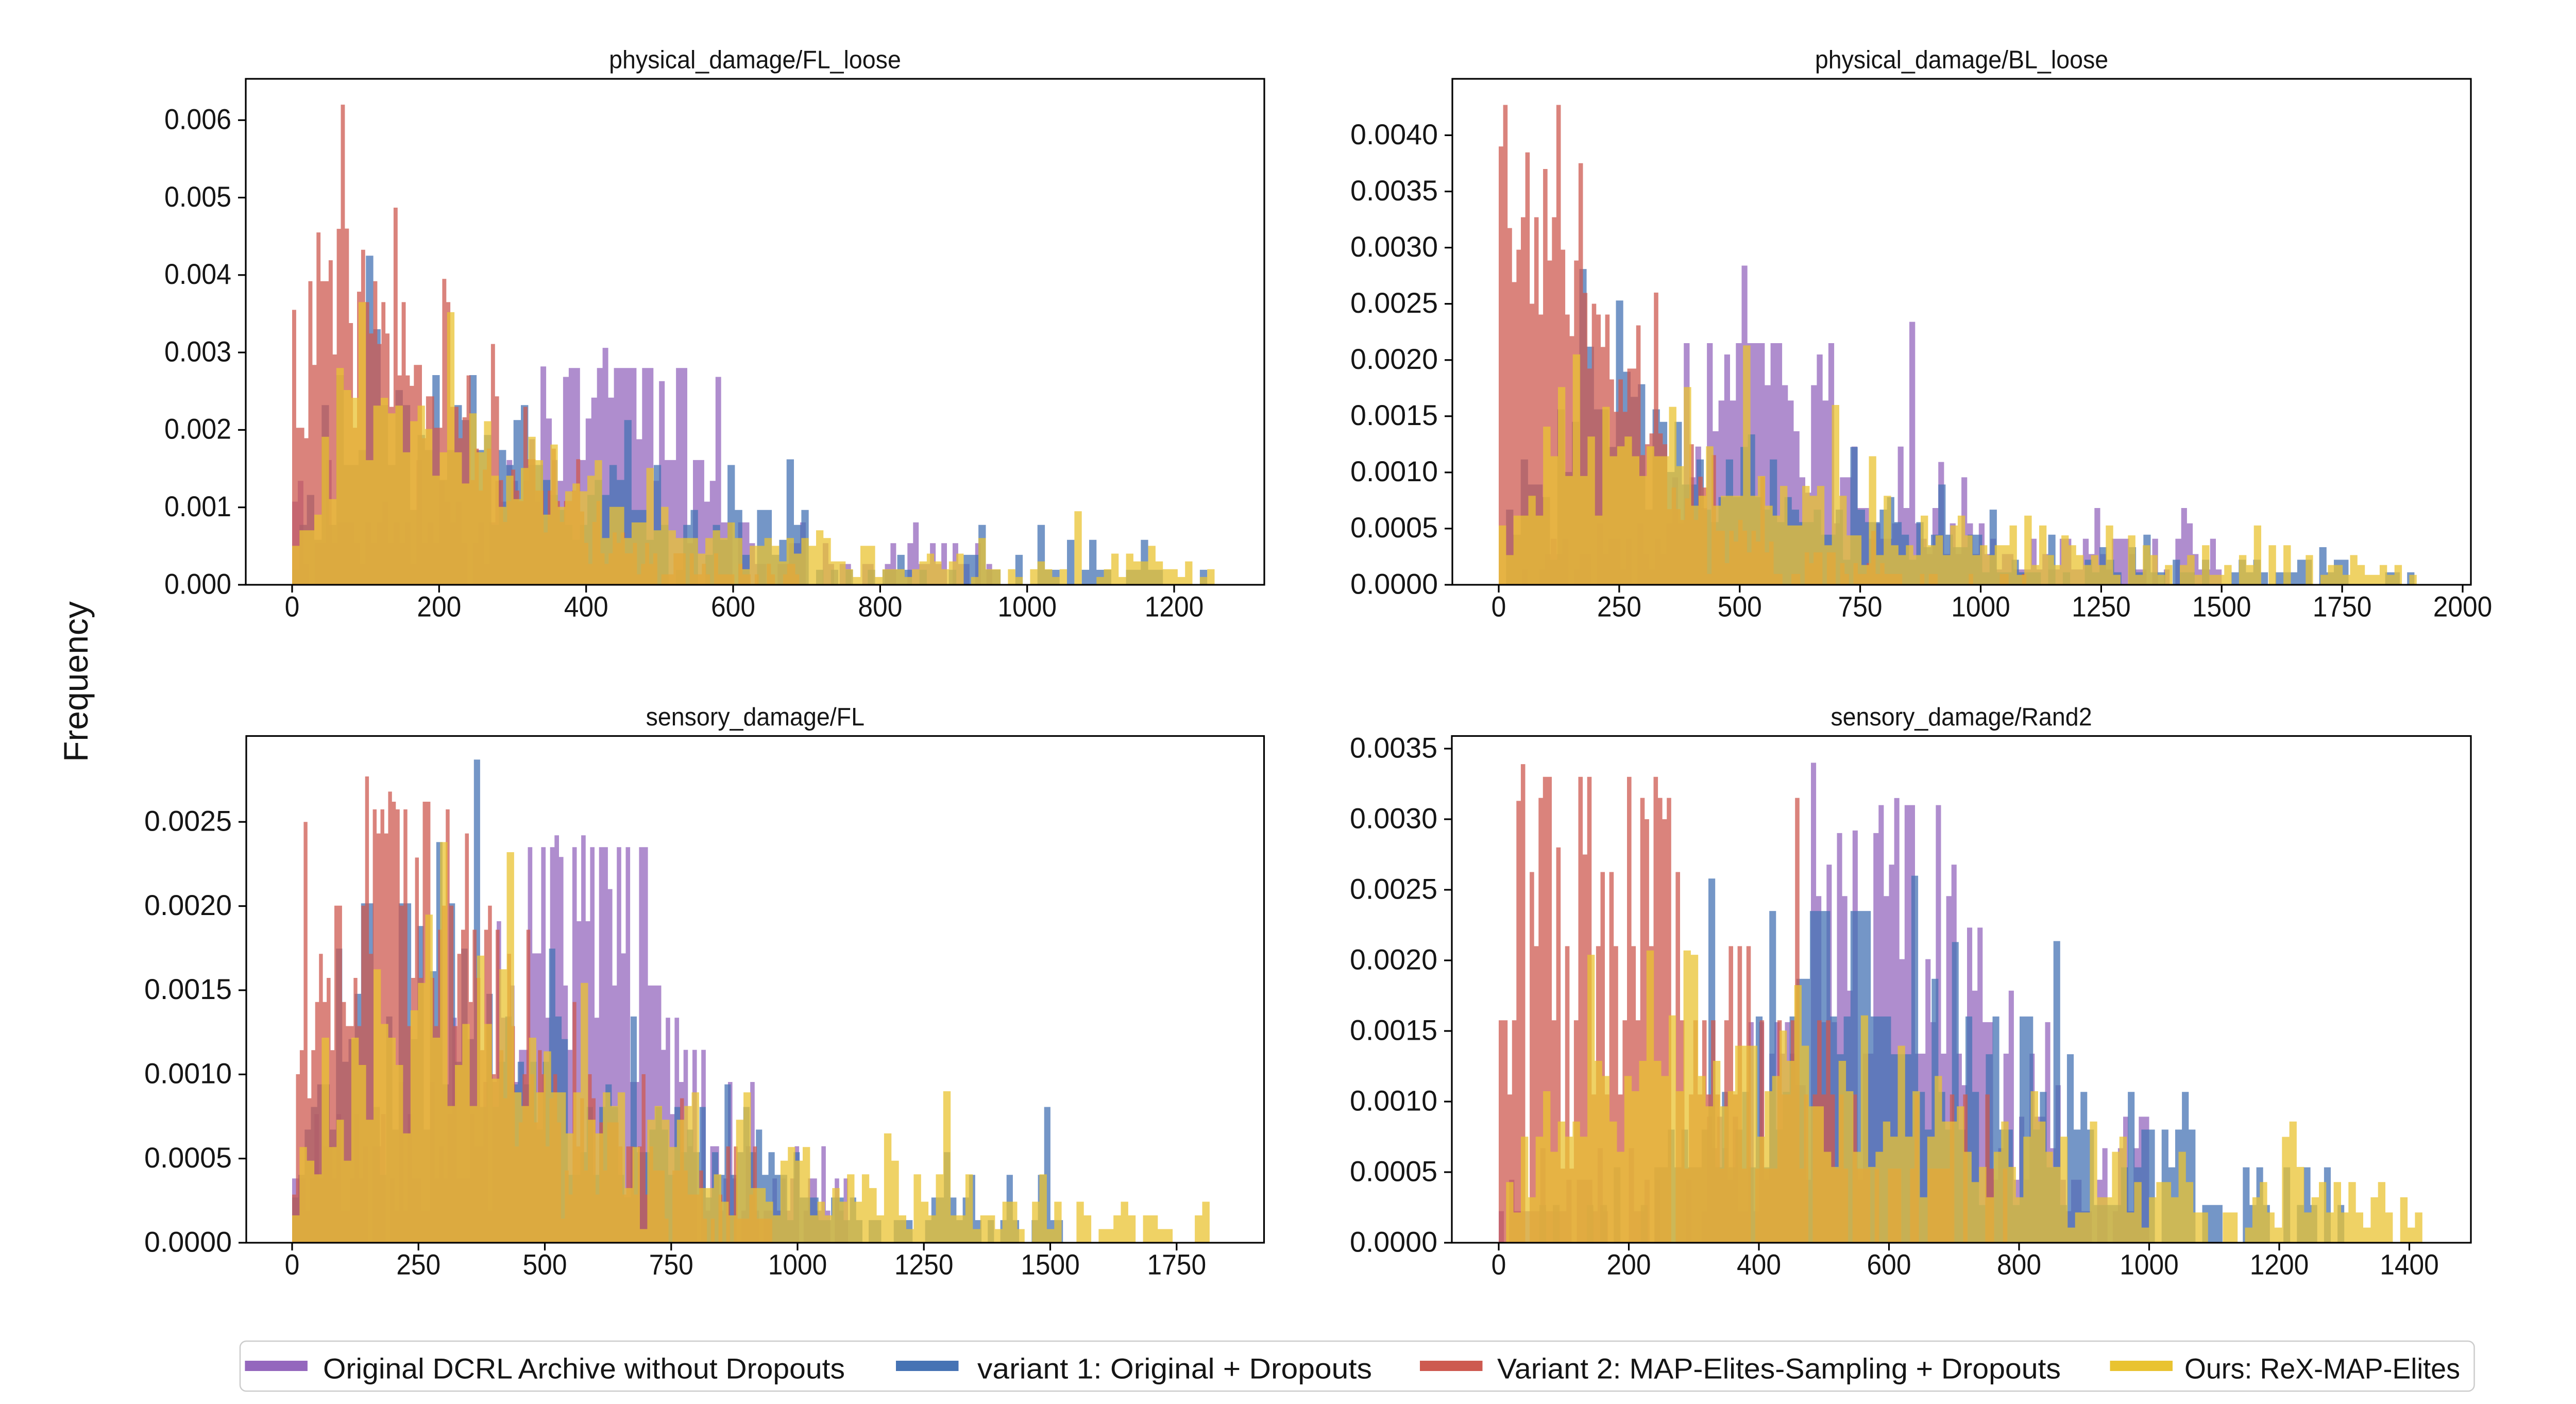 Image resolution: width=2576 pixels, height=1404 pixels. What do you see at coordinates (2409, 1264) in the screenshot?
I see `svg-text: 1400` at bounding box center [2409, 1264].